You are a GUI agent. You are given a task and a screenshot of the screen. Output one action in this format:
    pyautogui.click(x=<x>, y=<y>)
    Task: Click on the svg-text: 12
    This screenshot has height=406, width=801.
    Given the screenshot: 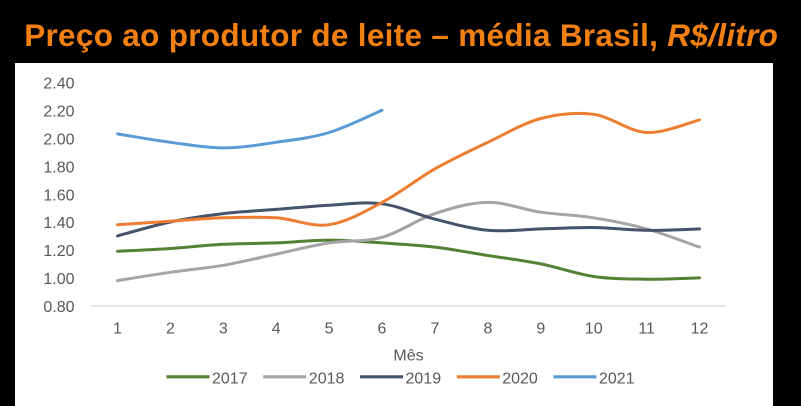 What is the action you would take?
    pyautogui.click(x=700, y=329)
    